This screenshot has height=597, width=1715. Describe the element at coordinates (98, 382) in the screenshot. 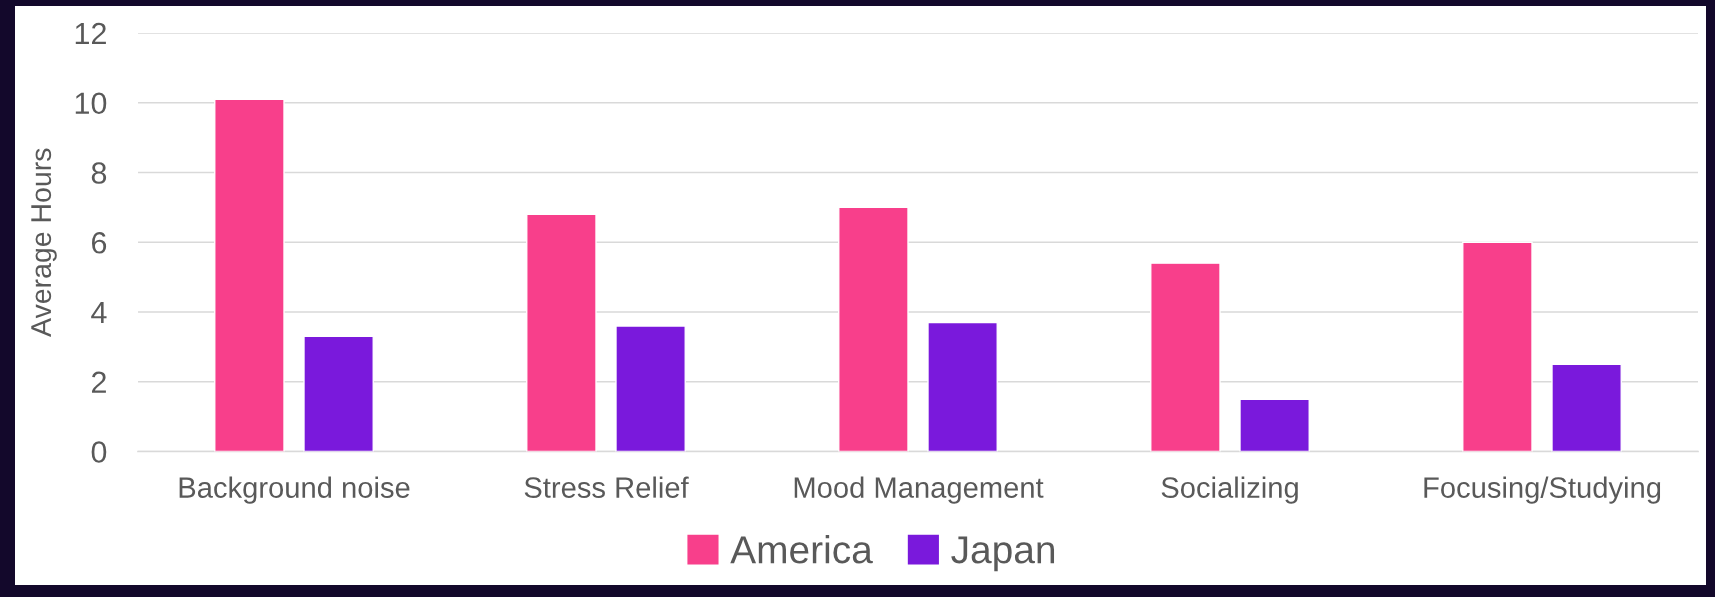

I see `y-tick-label: 2` at that location.